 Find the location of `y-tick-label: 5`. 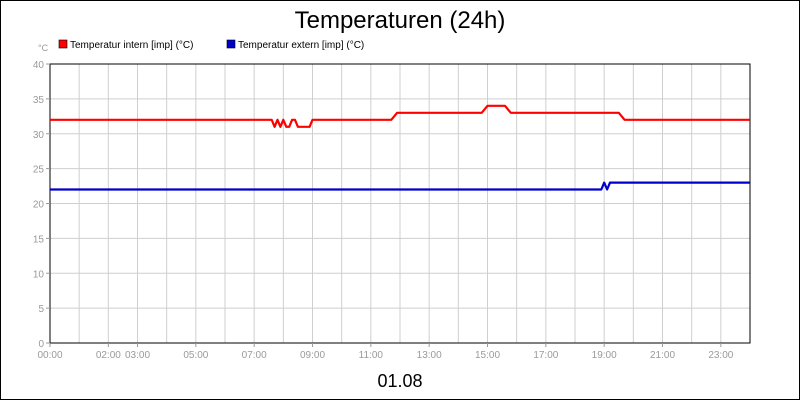

y-tick-label: 5 is located at coordinates (41, 309).